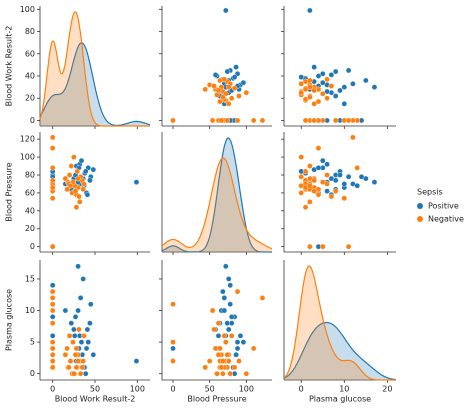  What do you see at coordinates (30, 228) in the screenshot?
I see `y-tick-label: 20` at bounding box center [30, 228].